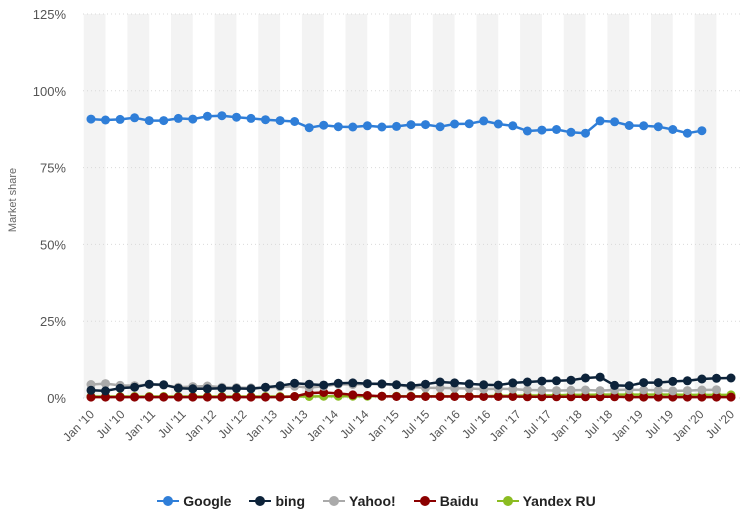  Describe the element at coordinates (446, 501) in the screenshot. I see `legend-item-baidu: Baidu` at that location.